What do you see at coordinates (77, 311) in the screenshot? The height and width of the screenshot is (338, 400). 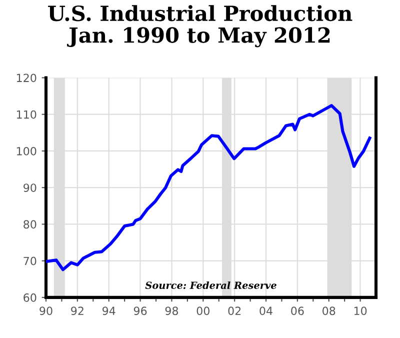 I see `x-tick-label: 92` at bounding box center [77, 311].